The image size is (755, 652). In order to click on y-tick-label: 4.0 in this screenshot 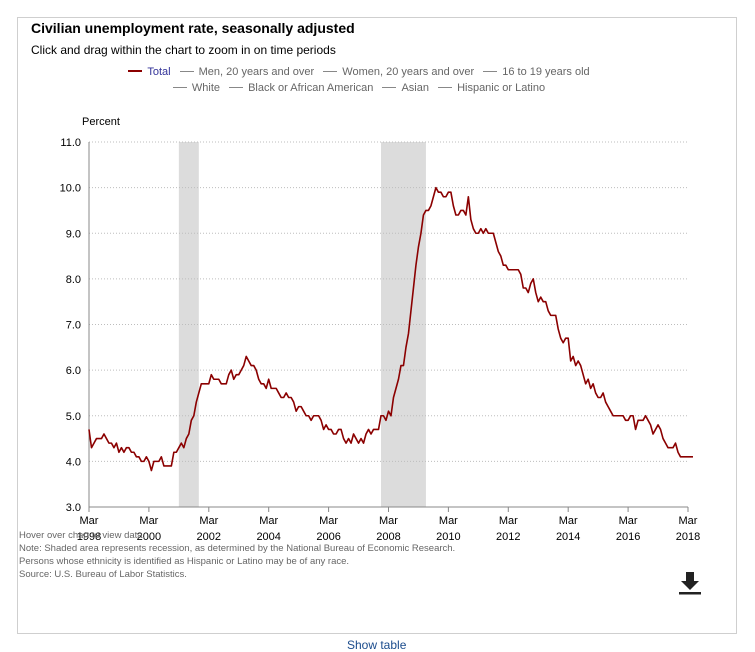, I will do `click(73, 462)`.